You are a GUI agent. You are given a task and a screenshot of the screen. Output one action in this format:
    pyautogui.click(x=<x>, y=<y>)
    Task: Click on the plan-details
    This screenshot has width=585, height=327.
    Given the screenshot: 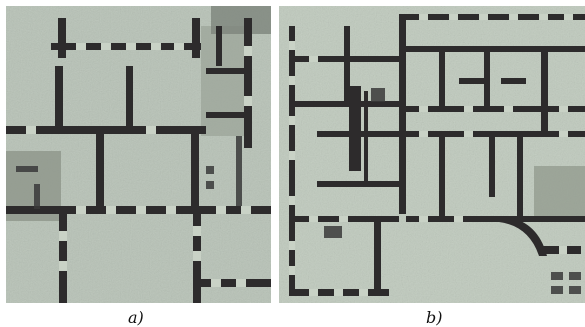 What is the action you would take?
    pyautogui.click(x=129, y=172)
    